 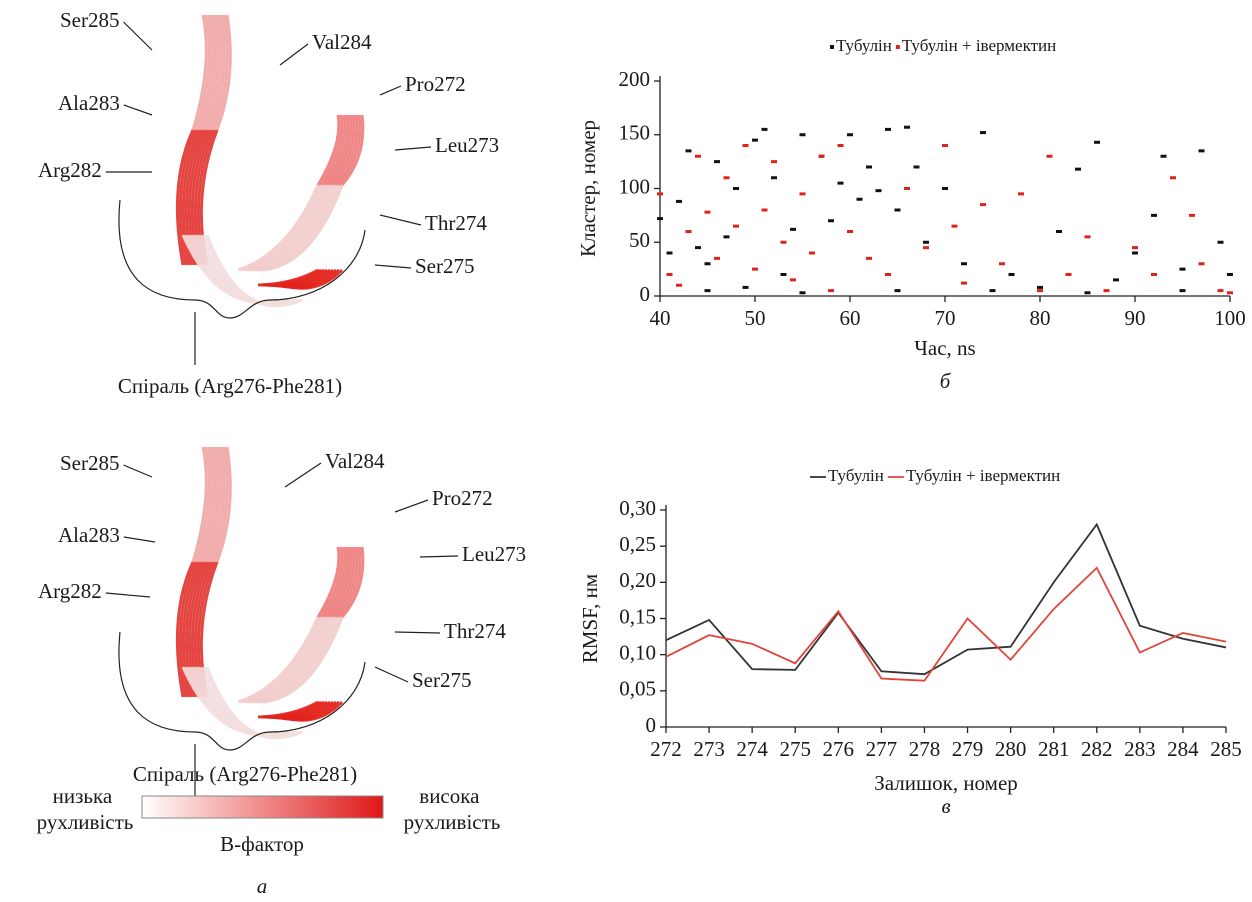 I want to click on y-tick-label: 0,30, so click(x=637, y=508).